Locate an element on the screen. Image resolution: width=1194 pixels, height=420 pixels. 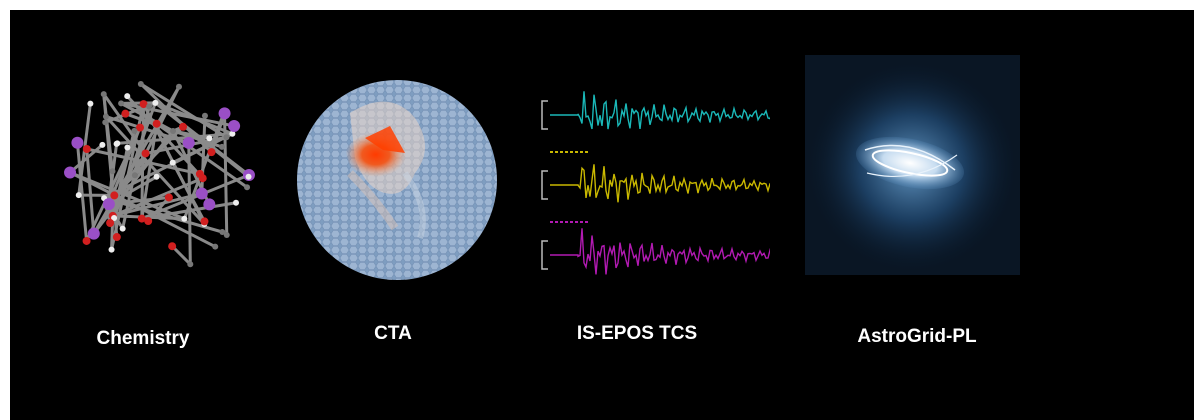
molecule-image is located at coordinates (153, 175).